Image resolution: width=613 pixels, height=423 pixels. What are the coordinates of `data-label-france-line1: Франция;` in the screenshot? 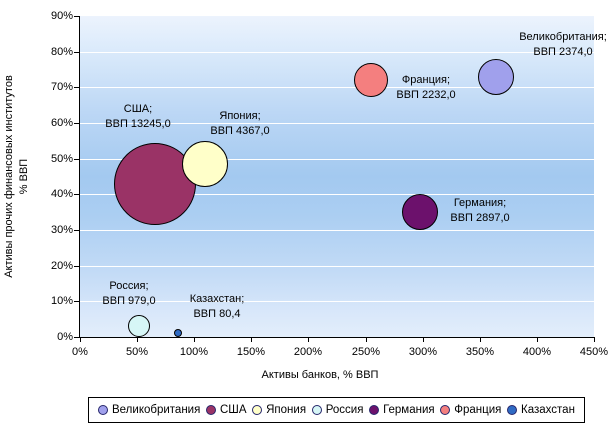 It's located at (426, 80).